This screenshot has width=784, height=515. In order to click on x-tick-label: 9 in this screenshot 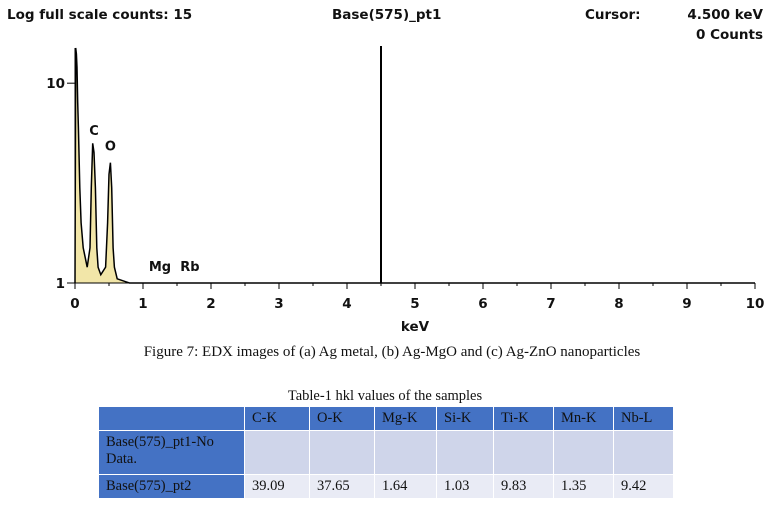, I will do `click(686, 304)`.